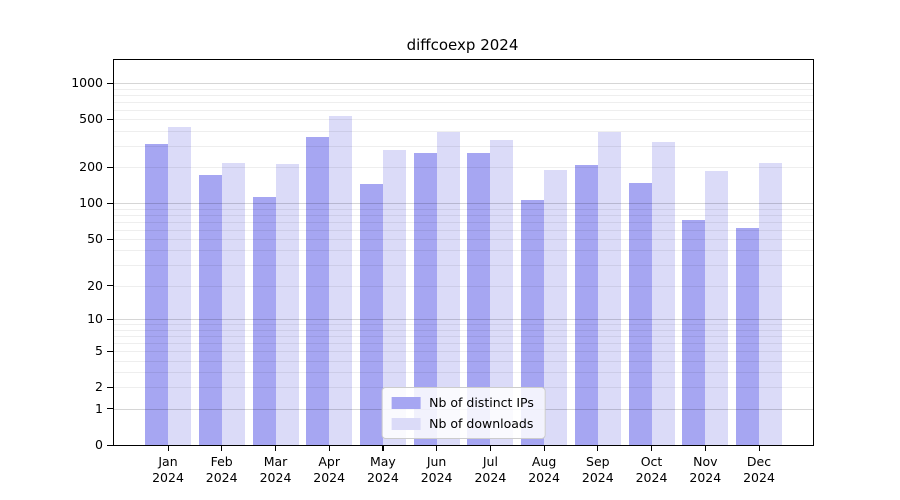 The image size is (900, 500). Describe the element at coordinates (705, 461) in the screenshot. I see `x-tick-month: Nov` at that location.